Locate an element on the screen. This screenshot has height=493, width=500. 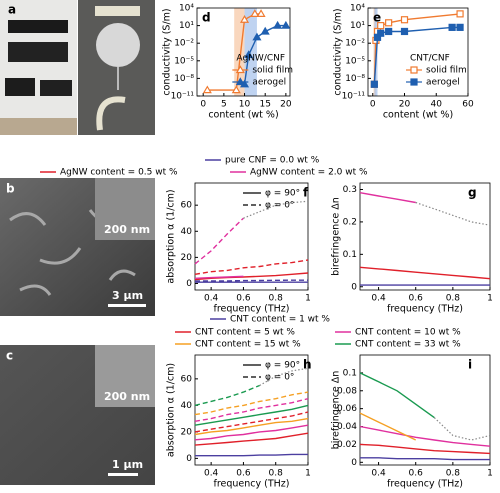
legend-label: AgNW content = 0.5 wt % is located at coordinates (119, 173).